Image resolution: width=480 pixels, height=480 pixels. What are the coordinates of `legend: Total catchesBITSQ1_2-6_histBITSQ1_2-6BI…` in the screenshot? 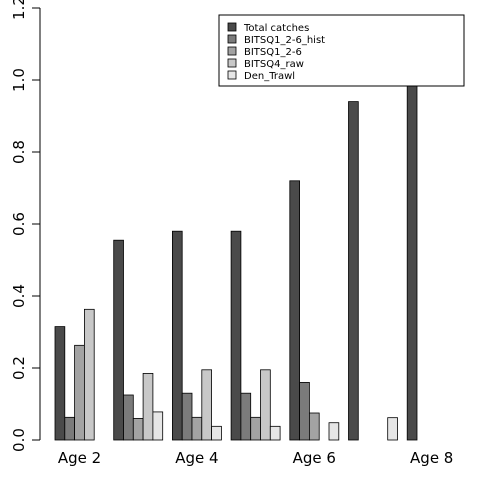 It's located at (341, 50).